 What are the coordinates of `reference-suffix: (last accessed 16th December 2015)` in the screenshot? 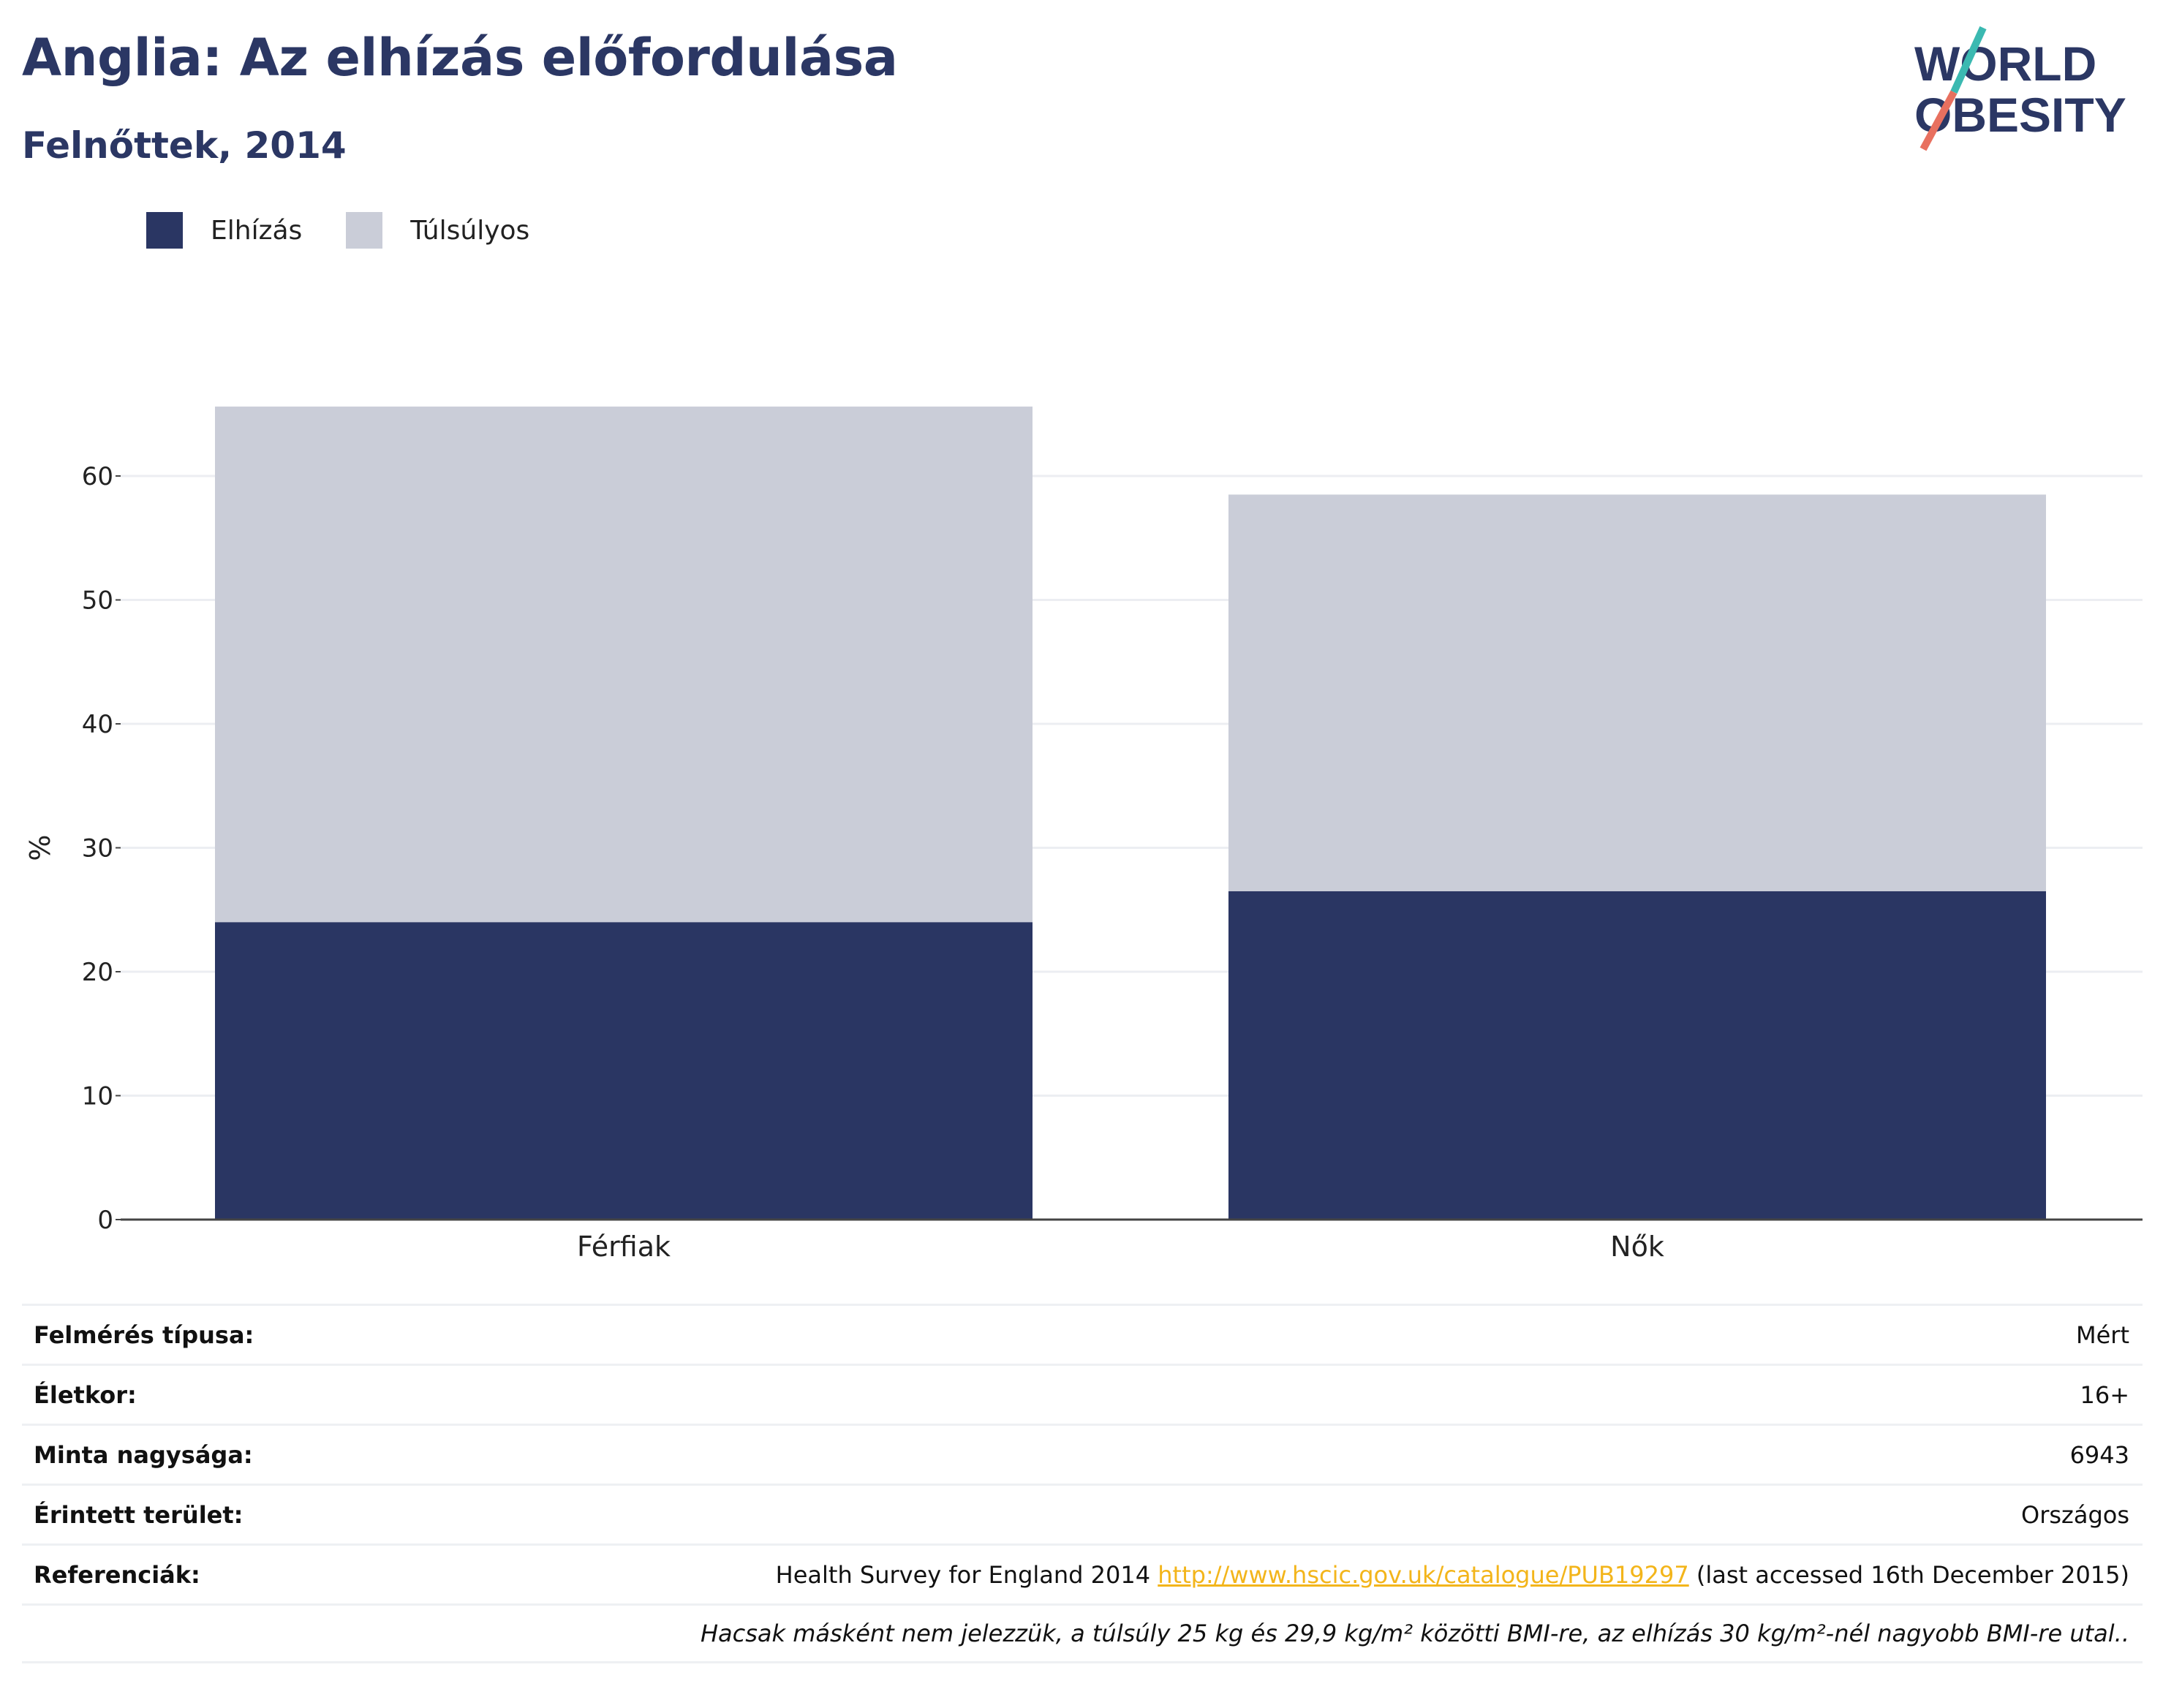 It's located at (1908, 1574).